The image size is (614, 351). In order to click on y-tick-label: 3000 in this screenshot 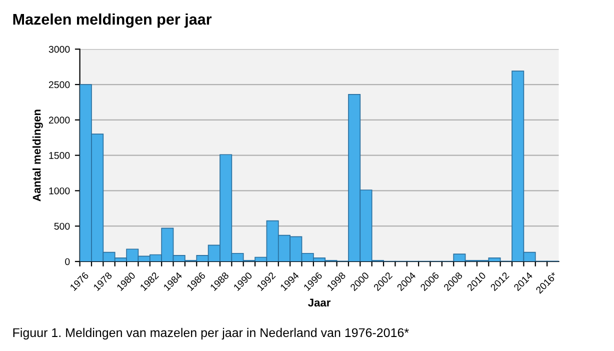, I will do `click(59, 49)`.